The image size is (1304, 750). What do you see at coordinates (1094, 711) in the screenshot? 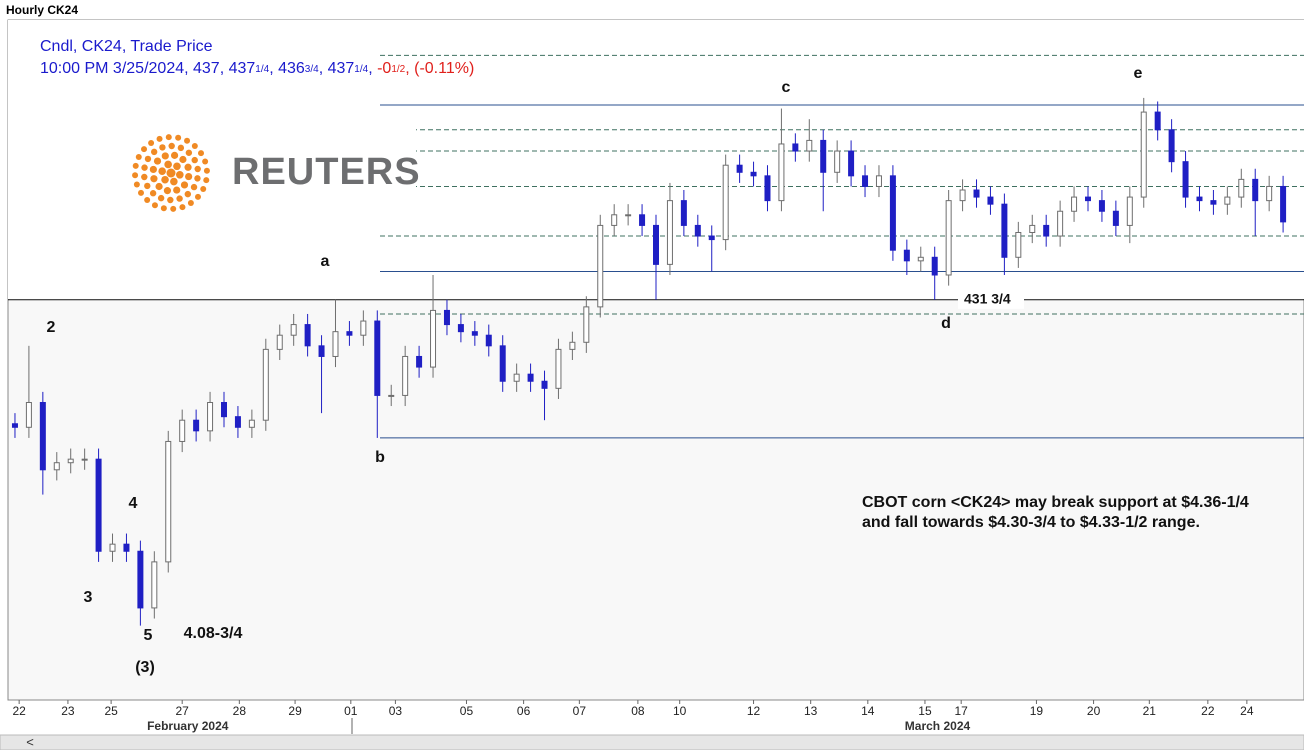
I see `x-tick-label: 20` at bounding box center [1094, 711].